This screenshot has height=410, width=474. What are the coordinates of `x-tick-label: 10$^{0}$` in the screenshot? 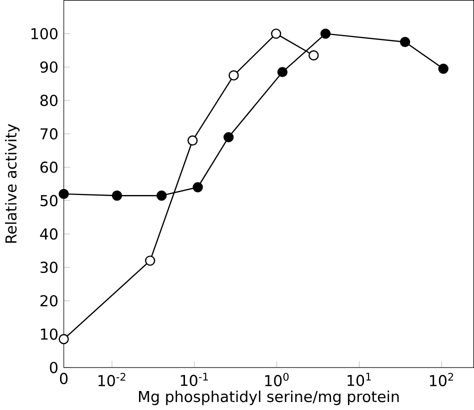 It's located at (277, 379).